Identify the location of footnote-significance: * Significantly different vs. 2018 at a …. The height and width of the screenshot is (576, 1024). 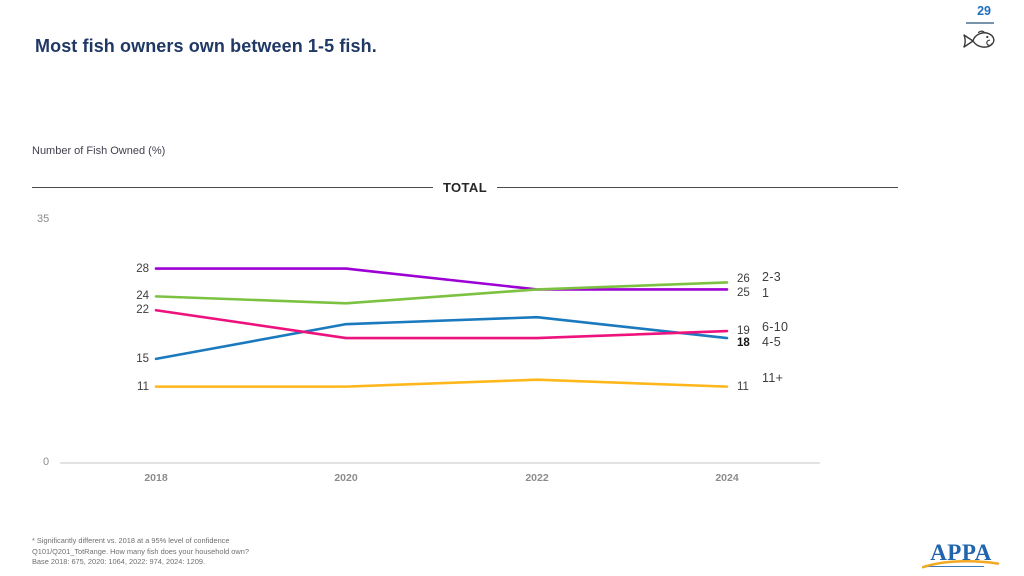
(131, 540).